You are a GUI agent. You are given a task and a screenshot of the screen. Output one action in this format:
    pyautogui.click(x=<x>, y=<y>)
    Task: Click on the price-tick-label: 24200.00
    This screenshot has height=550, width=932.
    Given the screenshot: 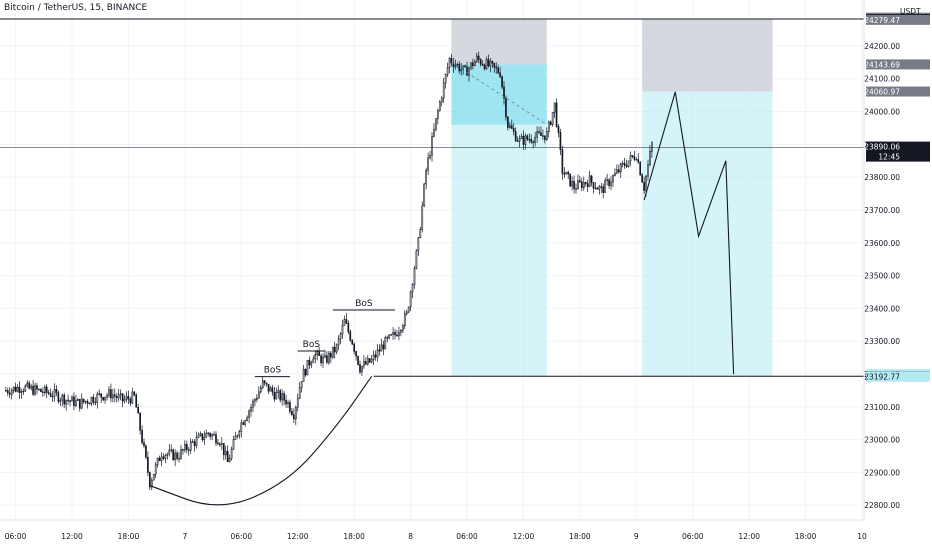 What is the action you would take?
    pyautogui.click(x=882, y=46)
    